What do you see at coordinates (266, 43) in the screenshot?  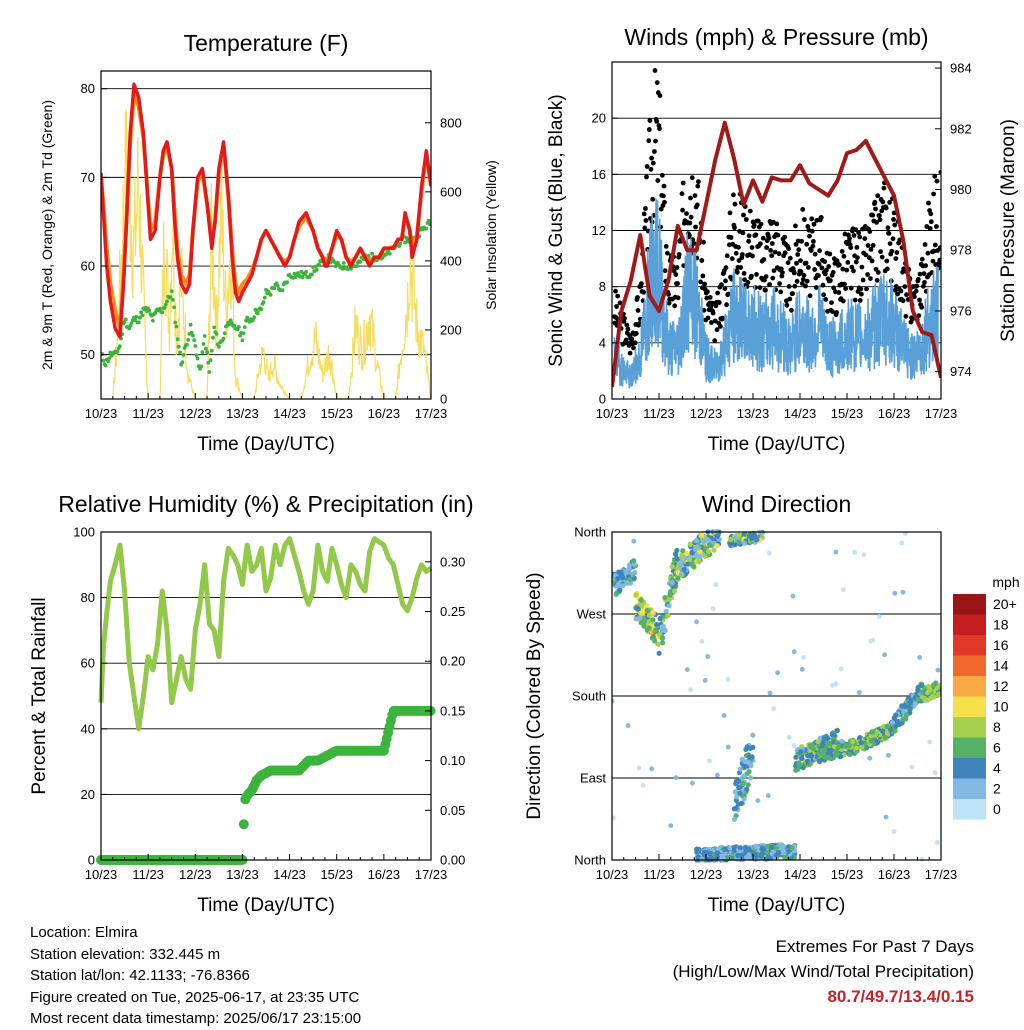 I see `chart-title: Temperature (F)` at bounding box center [266, 43].